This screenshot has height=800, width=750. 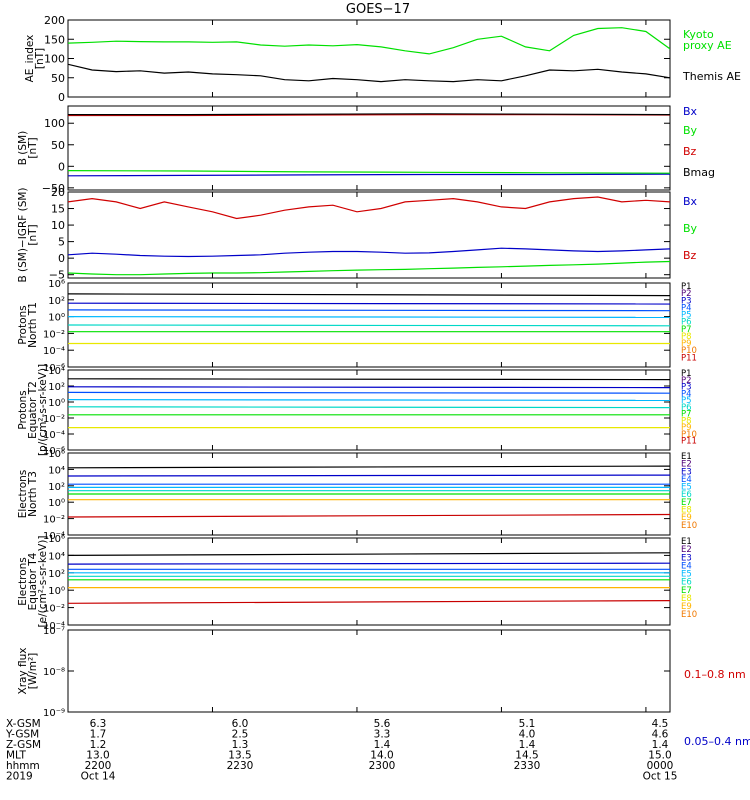 What do you see at coordinates (23, 671) in the screenshot?
I see `y-axis-label: Xray flux` at bounding box center [23, 671].